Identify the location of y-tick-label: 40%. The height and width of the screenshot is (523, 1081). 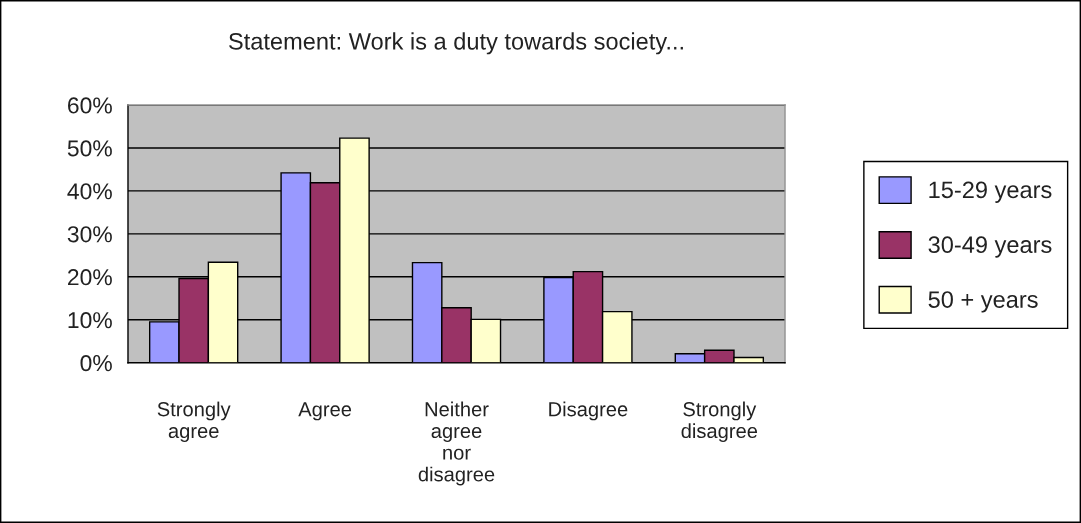
(89, 191).